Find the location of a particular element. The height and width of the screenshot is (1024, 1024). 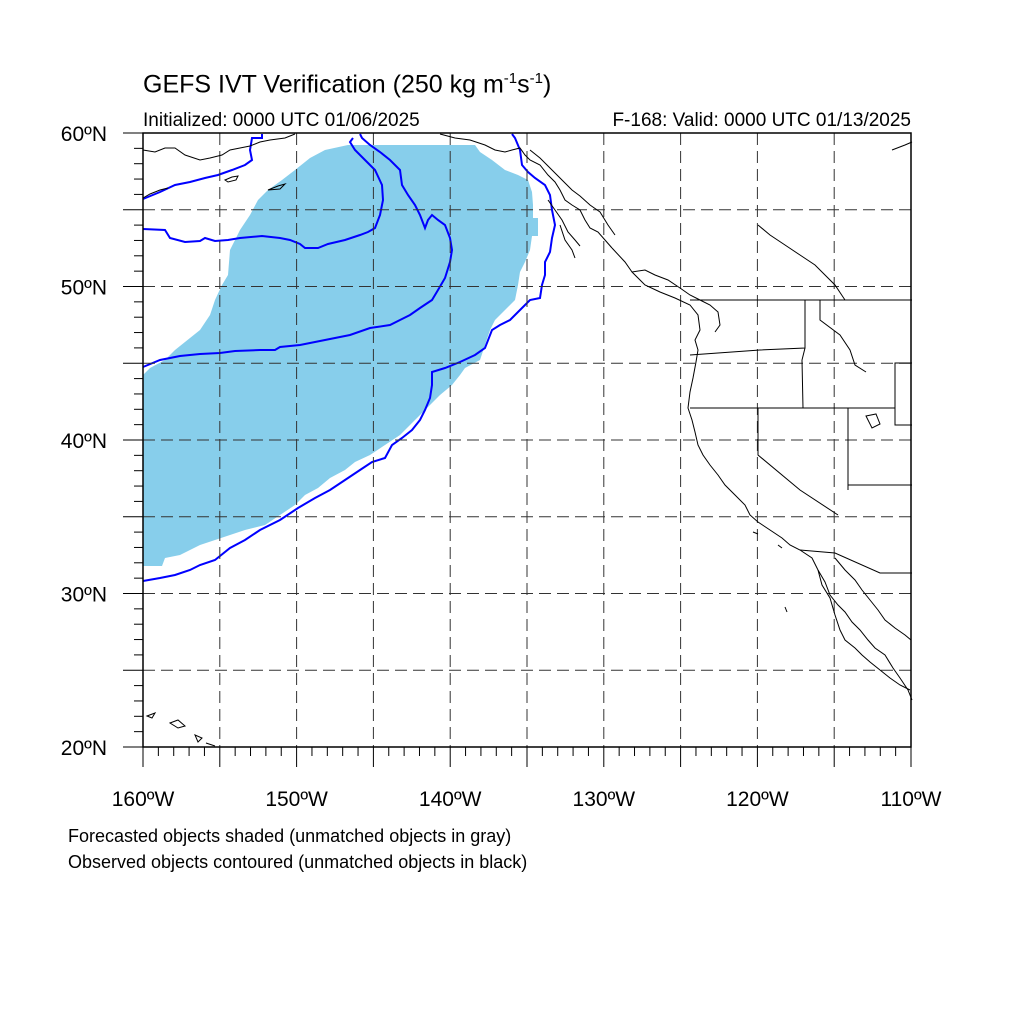

lat-label: 50ºN is located at coordinates (84, 288).